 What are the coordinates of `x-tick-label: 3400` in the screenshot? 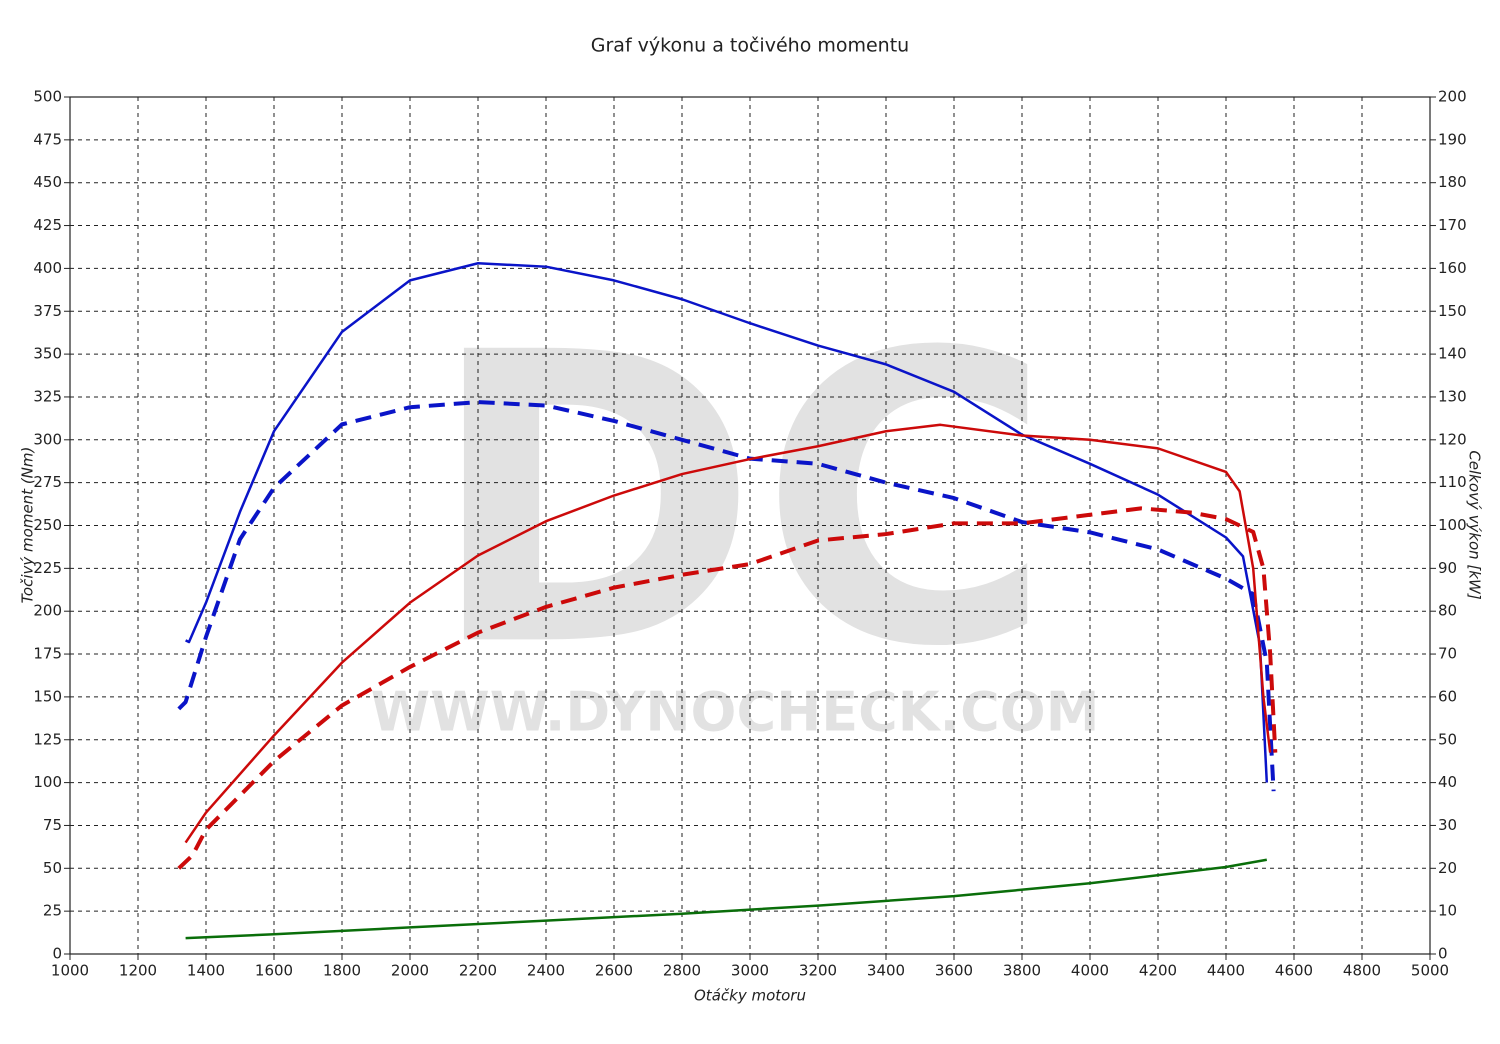 It's located at (886, 971).